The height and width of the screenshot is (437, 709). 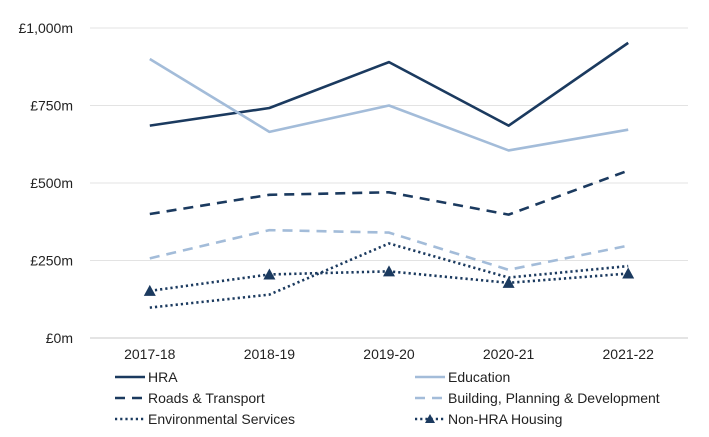 I want to click on legend-label: Education, so click(x=479, y=377).